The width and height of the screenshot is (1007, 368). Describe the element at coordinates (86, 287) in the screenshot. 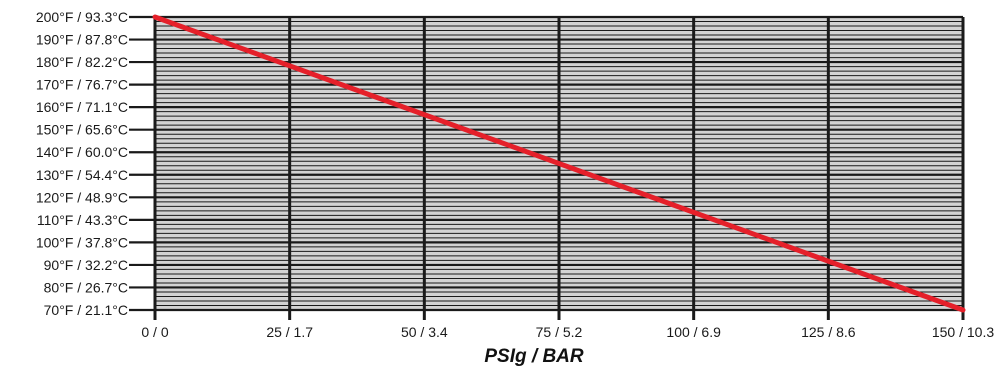

I see `y-tick-label: 80°F / 26.7°C` at that location.